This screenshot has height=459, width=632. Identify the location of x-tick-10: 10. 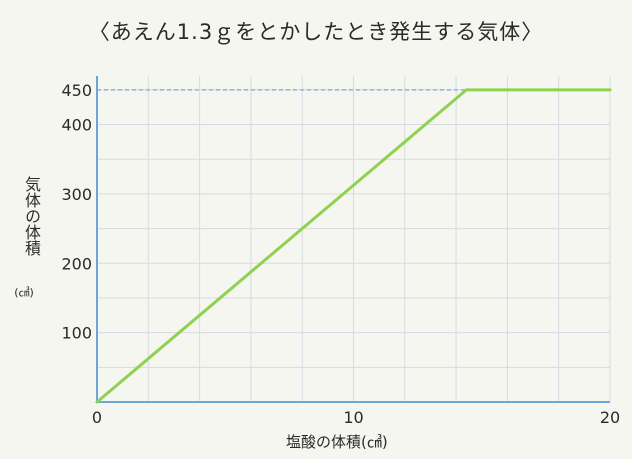
(353, 417).